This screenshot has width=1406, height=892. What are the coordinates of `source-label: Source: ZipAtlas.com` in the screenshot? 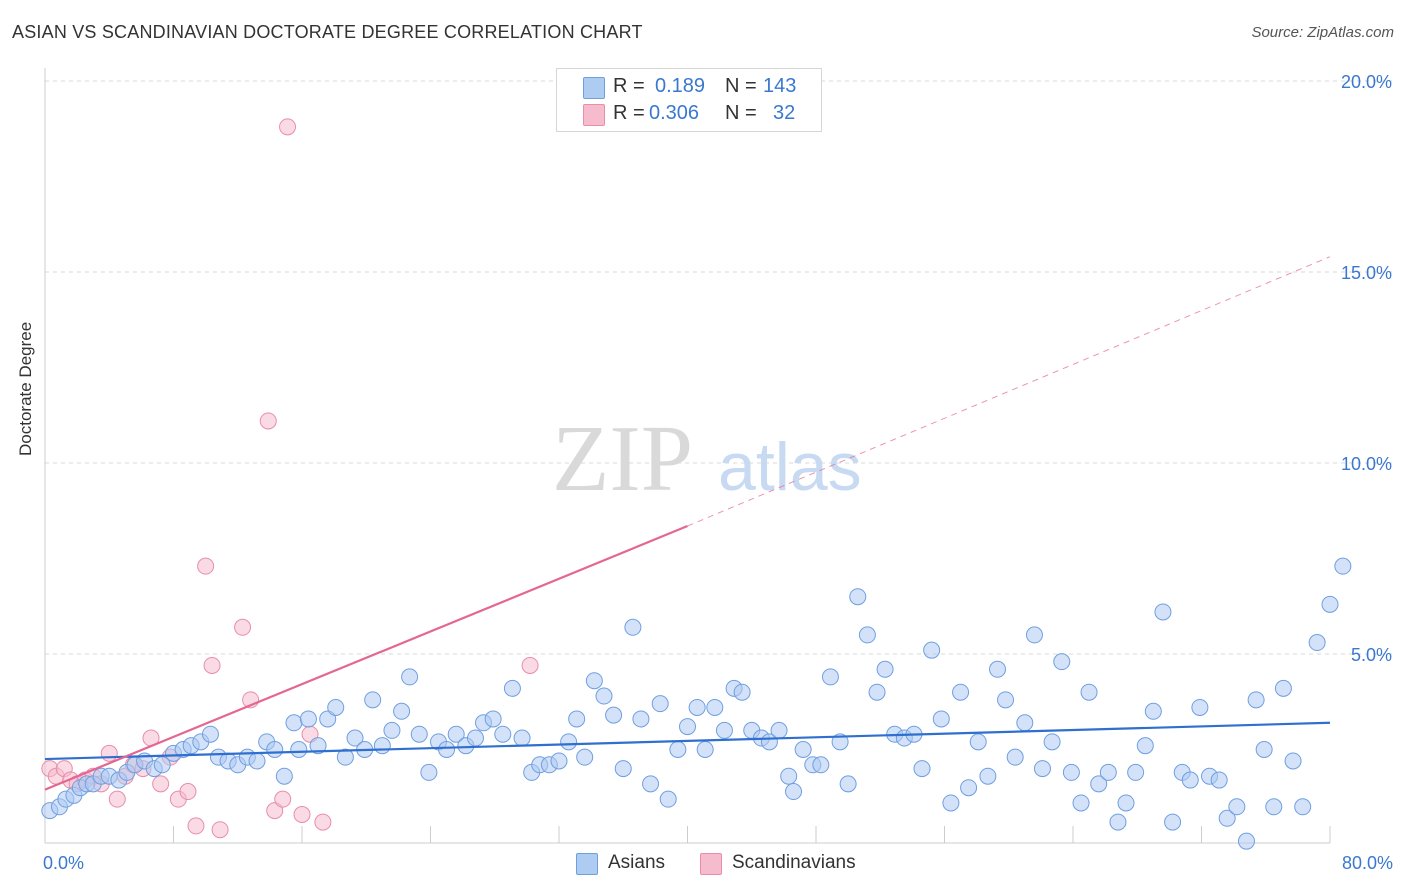 It's located at (1322, 32).